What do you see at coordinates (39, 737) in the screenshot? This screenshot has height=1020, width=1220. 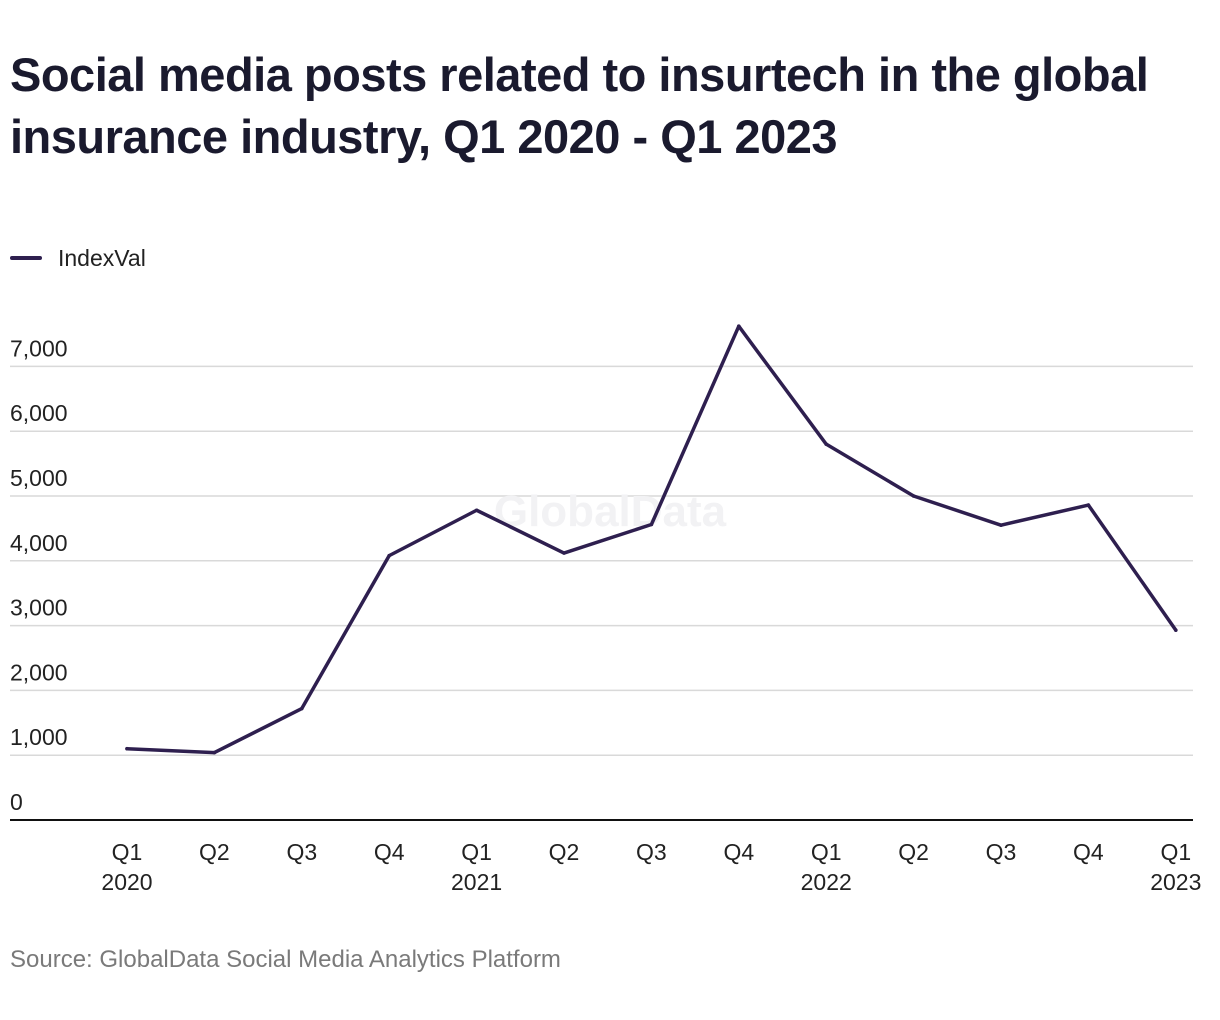 I see `y-tick-label: 1,000` at bounding box center [39, 737].